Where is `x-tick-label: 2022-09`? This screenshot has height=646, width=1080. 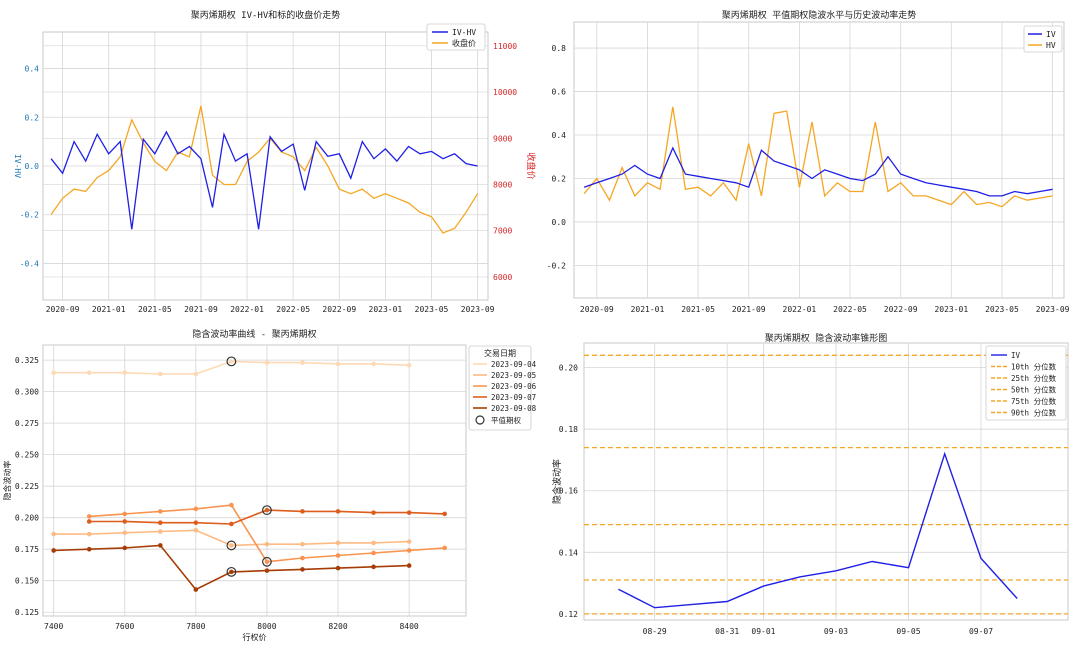 x-tick-label: 2022-09 is located at coordinates (339, 309).